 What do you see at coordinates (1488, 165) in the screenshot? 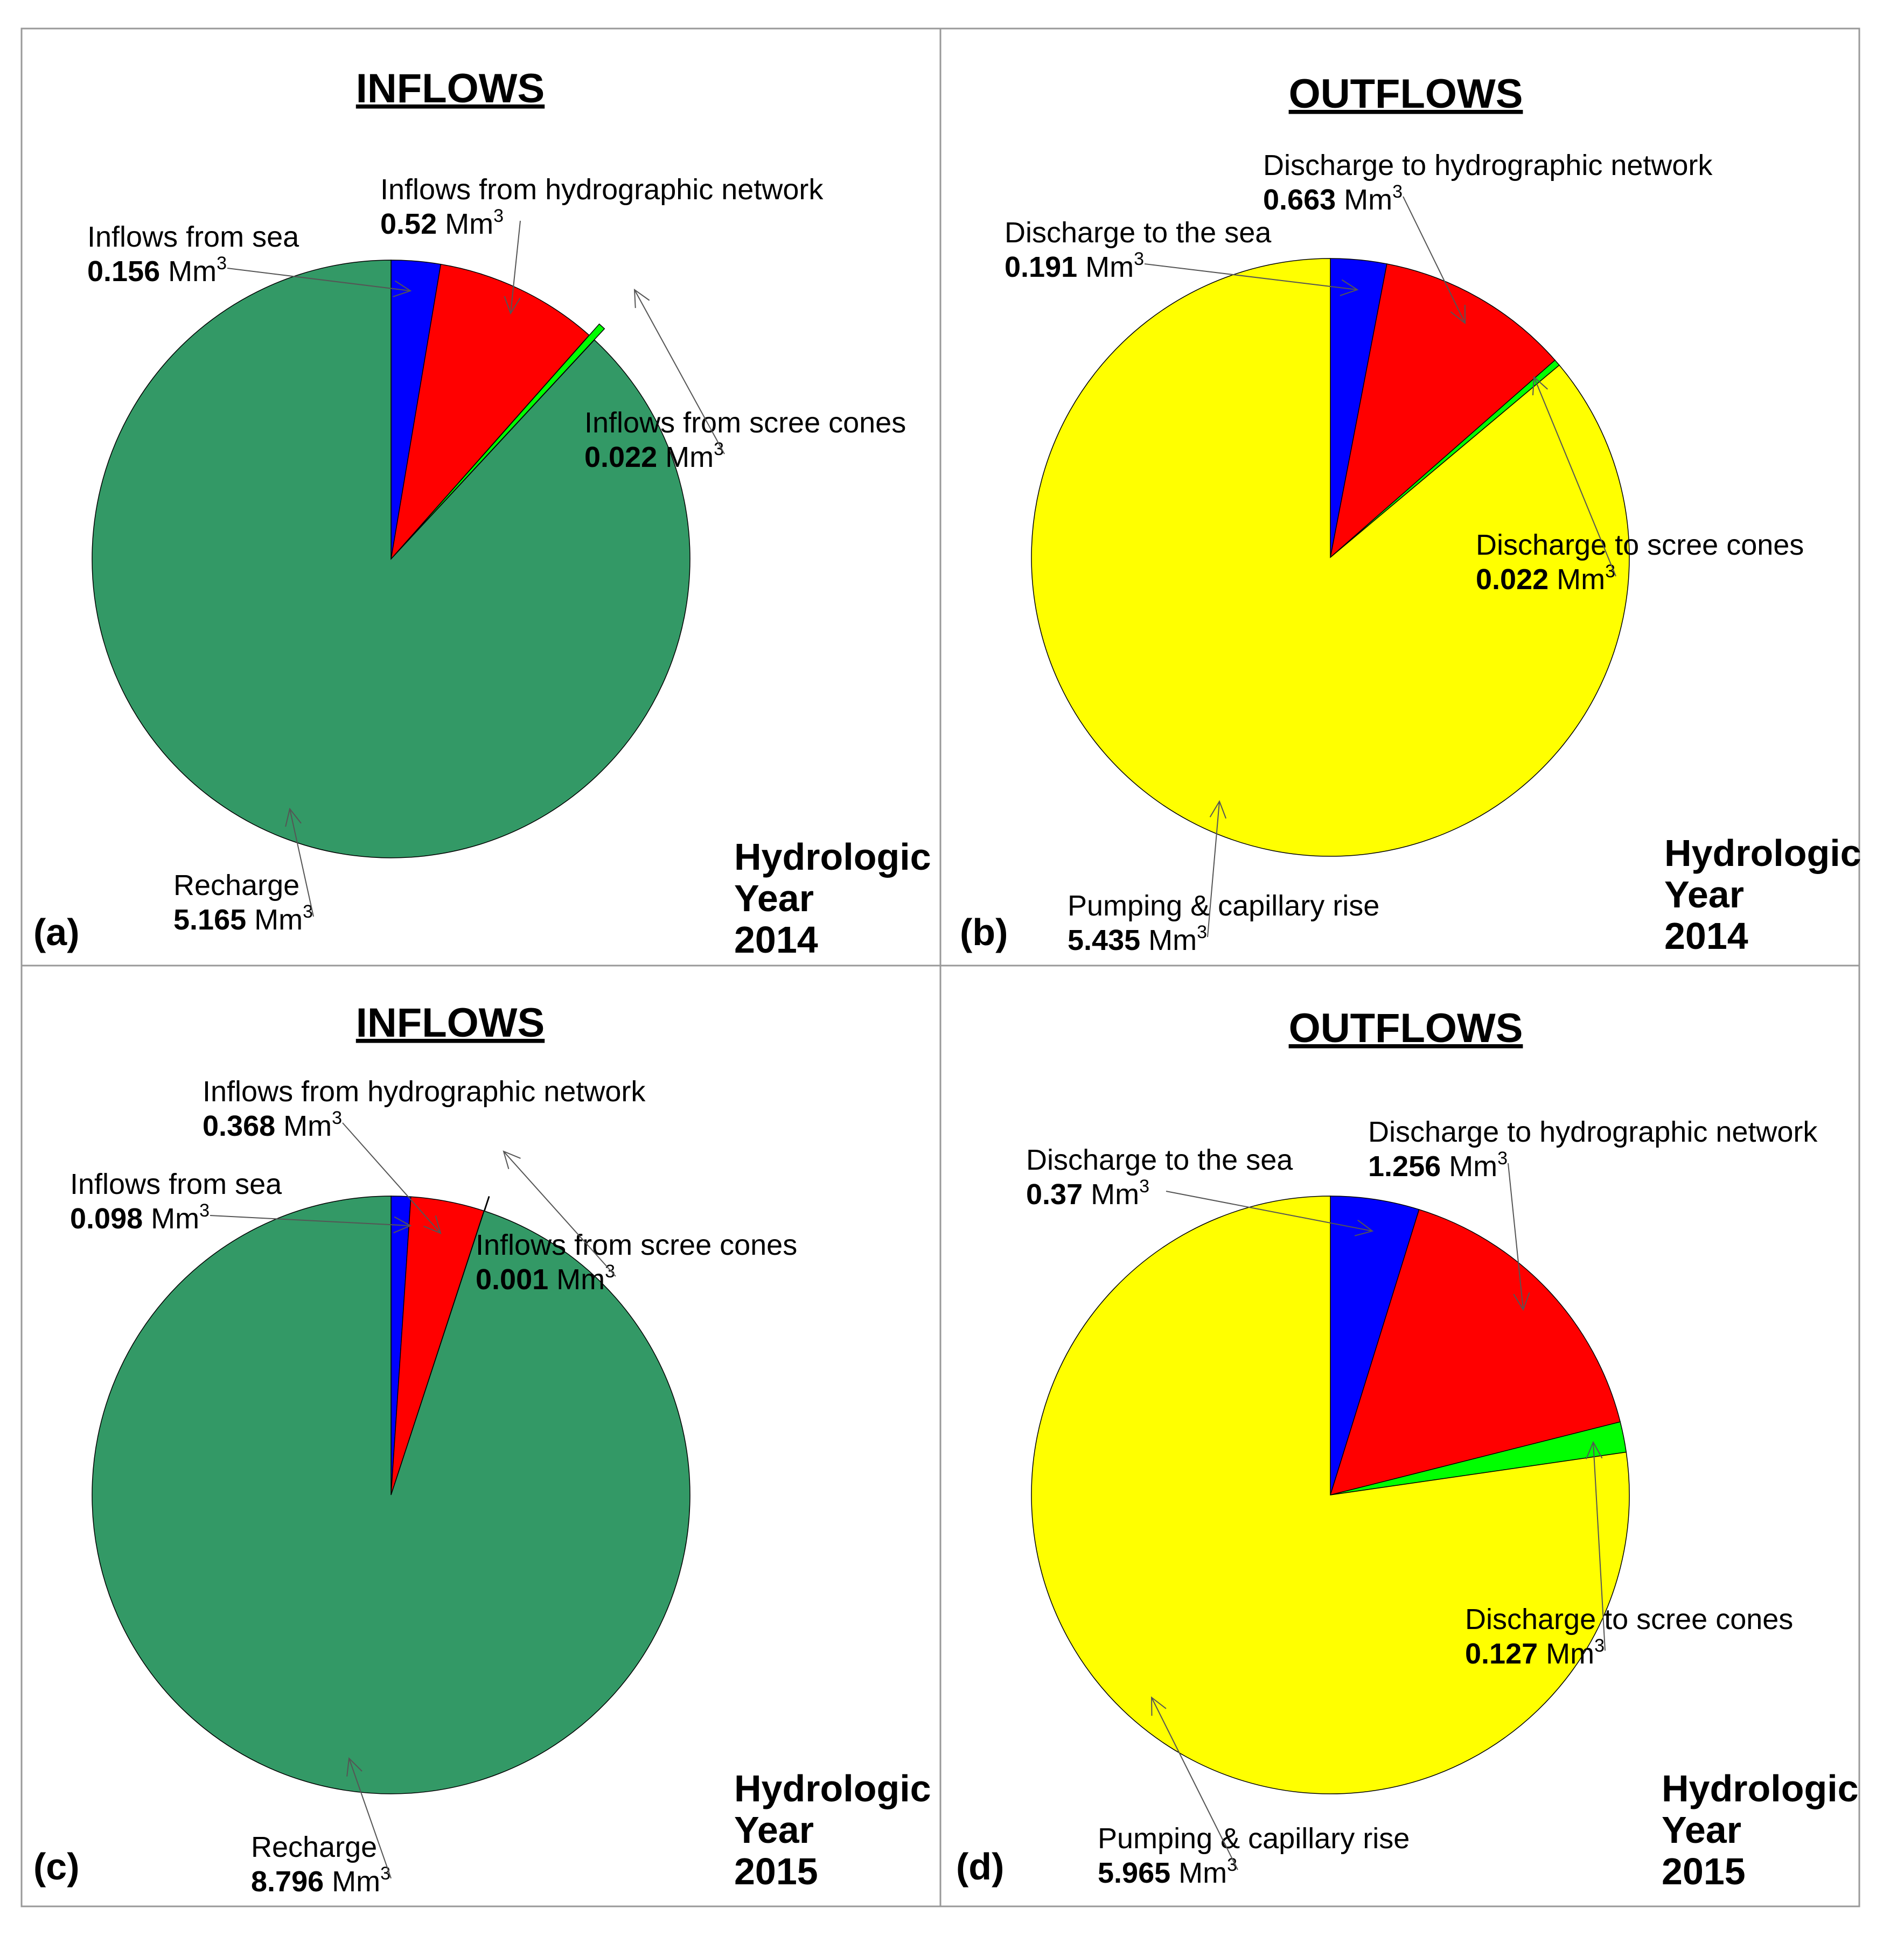
I see `slice-label-name: Discharge to hydrographic network` at bounding box center [1488, 165].